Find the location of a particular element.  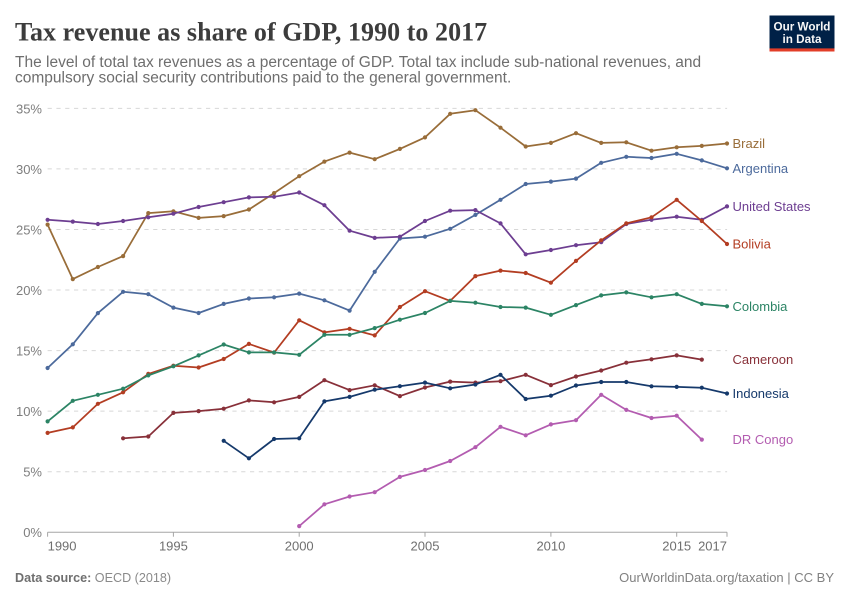

svg-text: Cameroon is located at coordinates (763, 359).